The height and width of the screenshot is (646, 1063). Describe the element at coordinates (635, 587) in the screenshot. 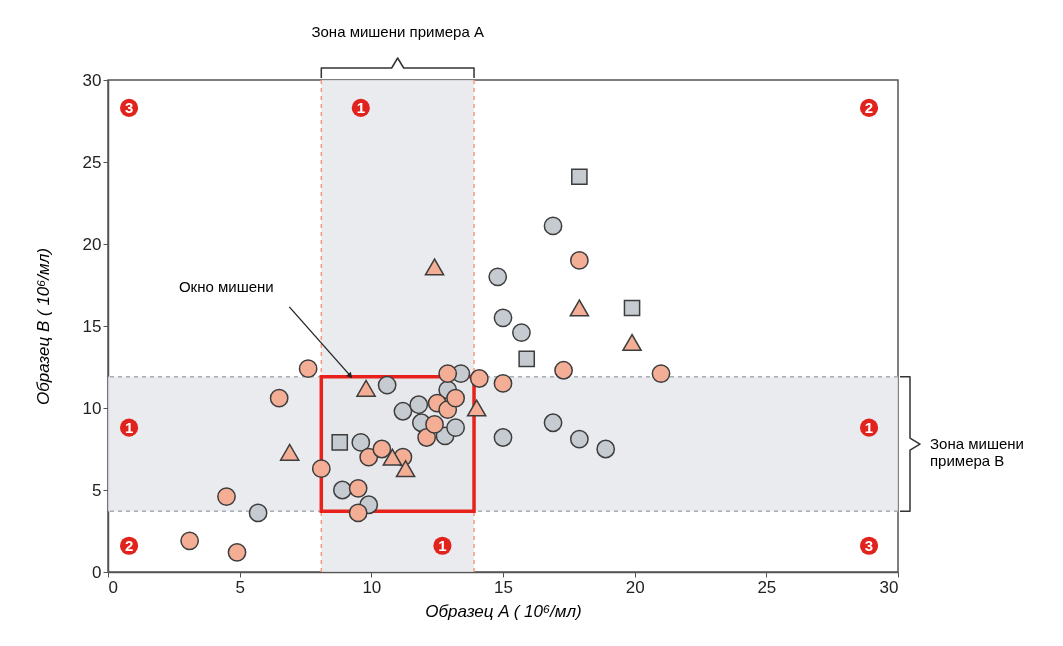

I see `x-tick-label: 20` at that location.